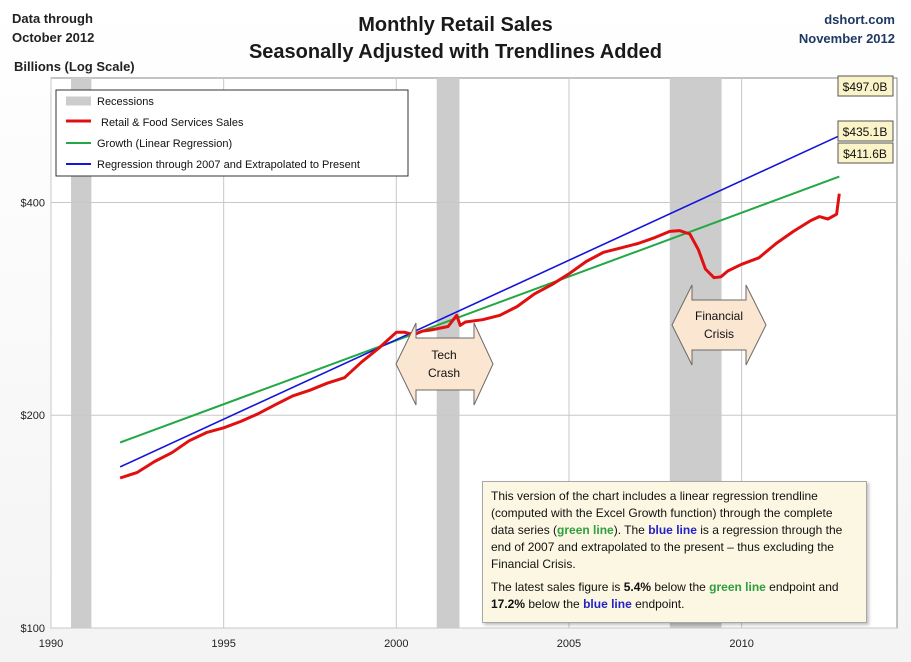  I want to click on end-labels: $497.0B $435.1B $411.6B, so click(865, 119).